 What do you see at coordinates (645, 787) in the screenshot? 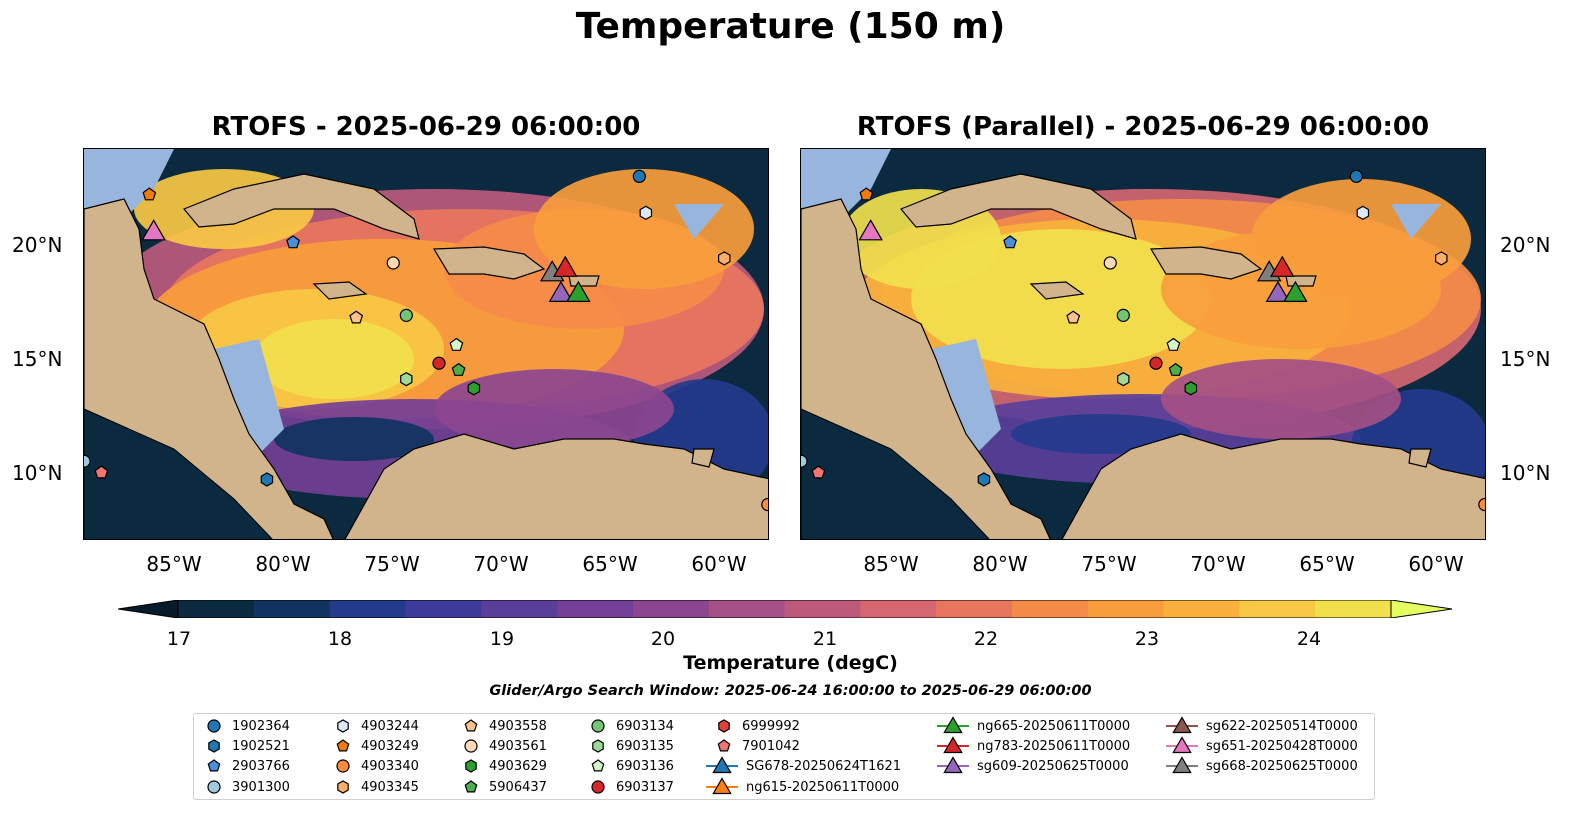
I see `legend-label: 6903137` at bounding box center [645, 787].